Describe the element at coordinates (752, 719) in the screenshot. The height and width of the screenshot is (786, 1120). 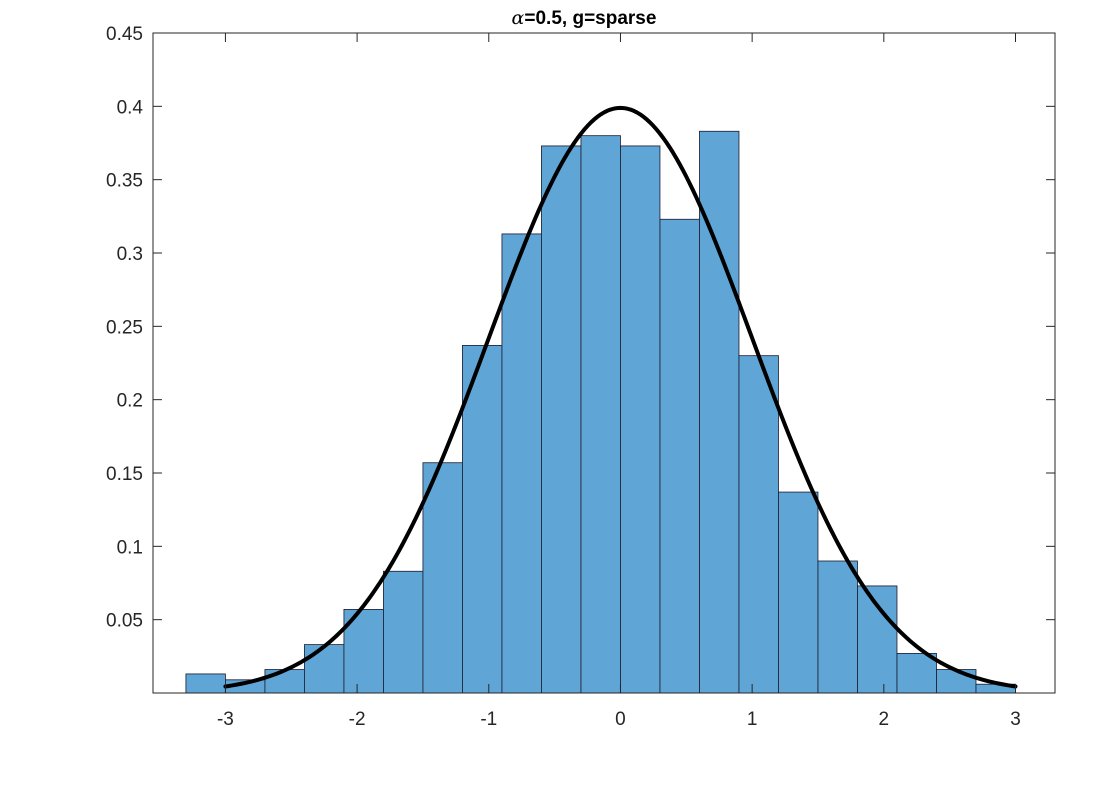
I see `x-tick-label: 1` at that location.